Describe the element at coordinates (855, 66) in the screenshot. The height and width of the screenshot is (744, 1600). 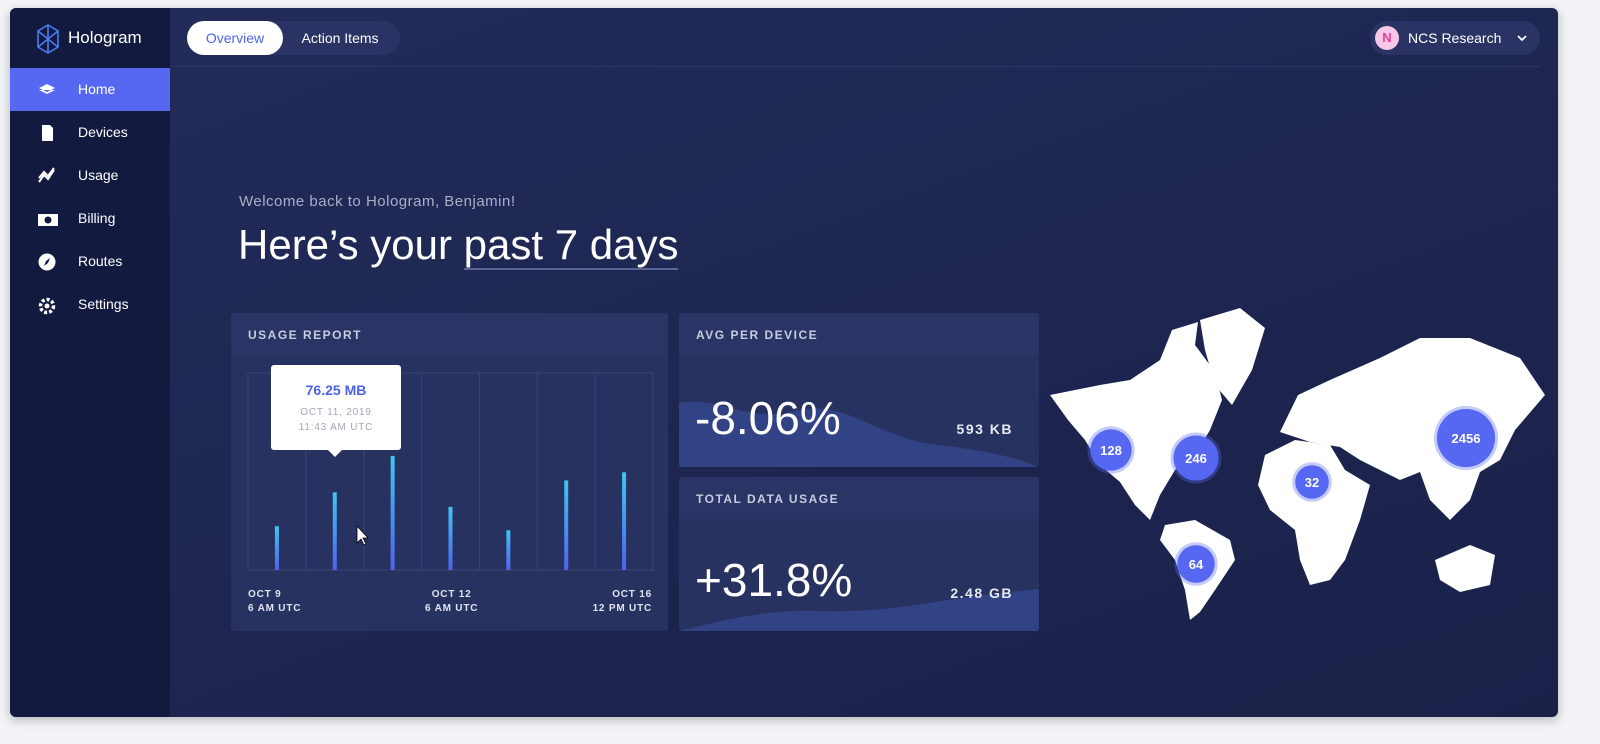
I see `divider` at that location.